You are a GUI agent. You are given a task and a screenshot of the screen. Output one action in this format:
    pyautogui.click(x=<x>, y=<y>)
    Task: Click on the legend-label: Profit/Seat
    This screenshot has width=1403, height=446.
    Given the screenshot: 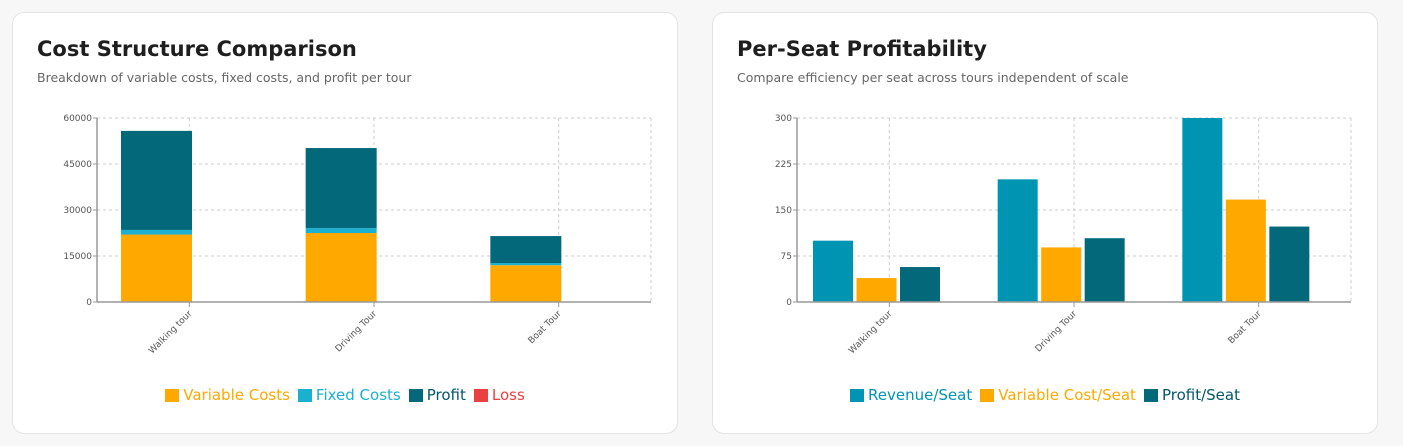 What is the action you would take?
    pyautogui.click(x=1200, y=395)
    